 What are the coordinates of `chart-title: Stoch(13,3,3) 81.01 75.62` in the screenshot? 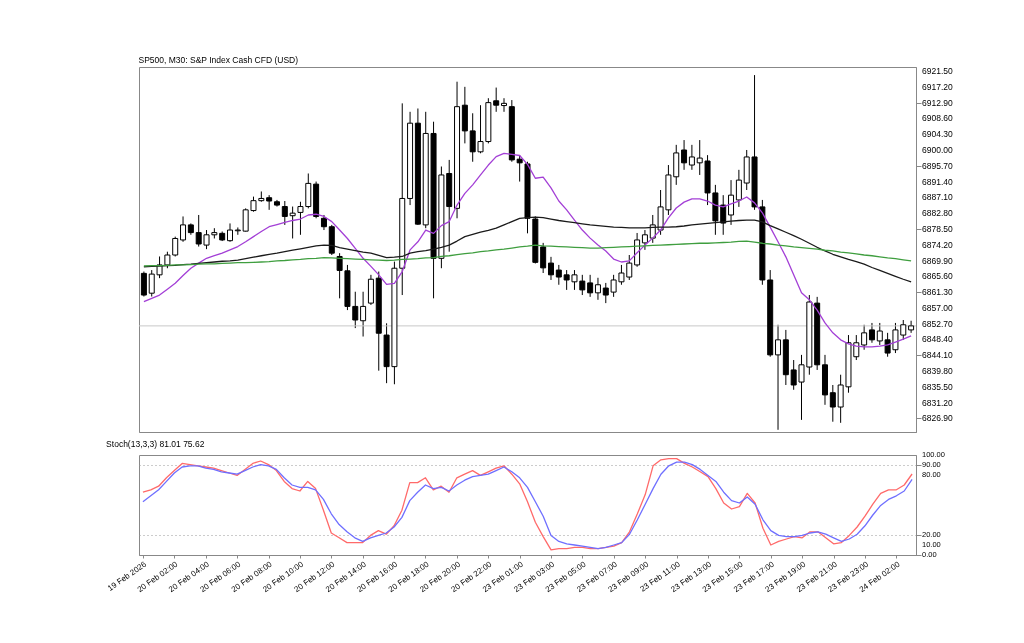 It's located at (155, 443).